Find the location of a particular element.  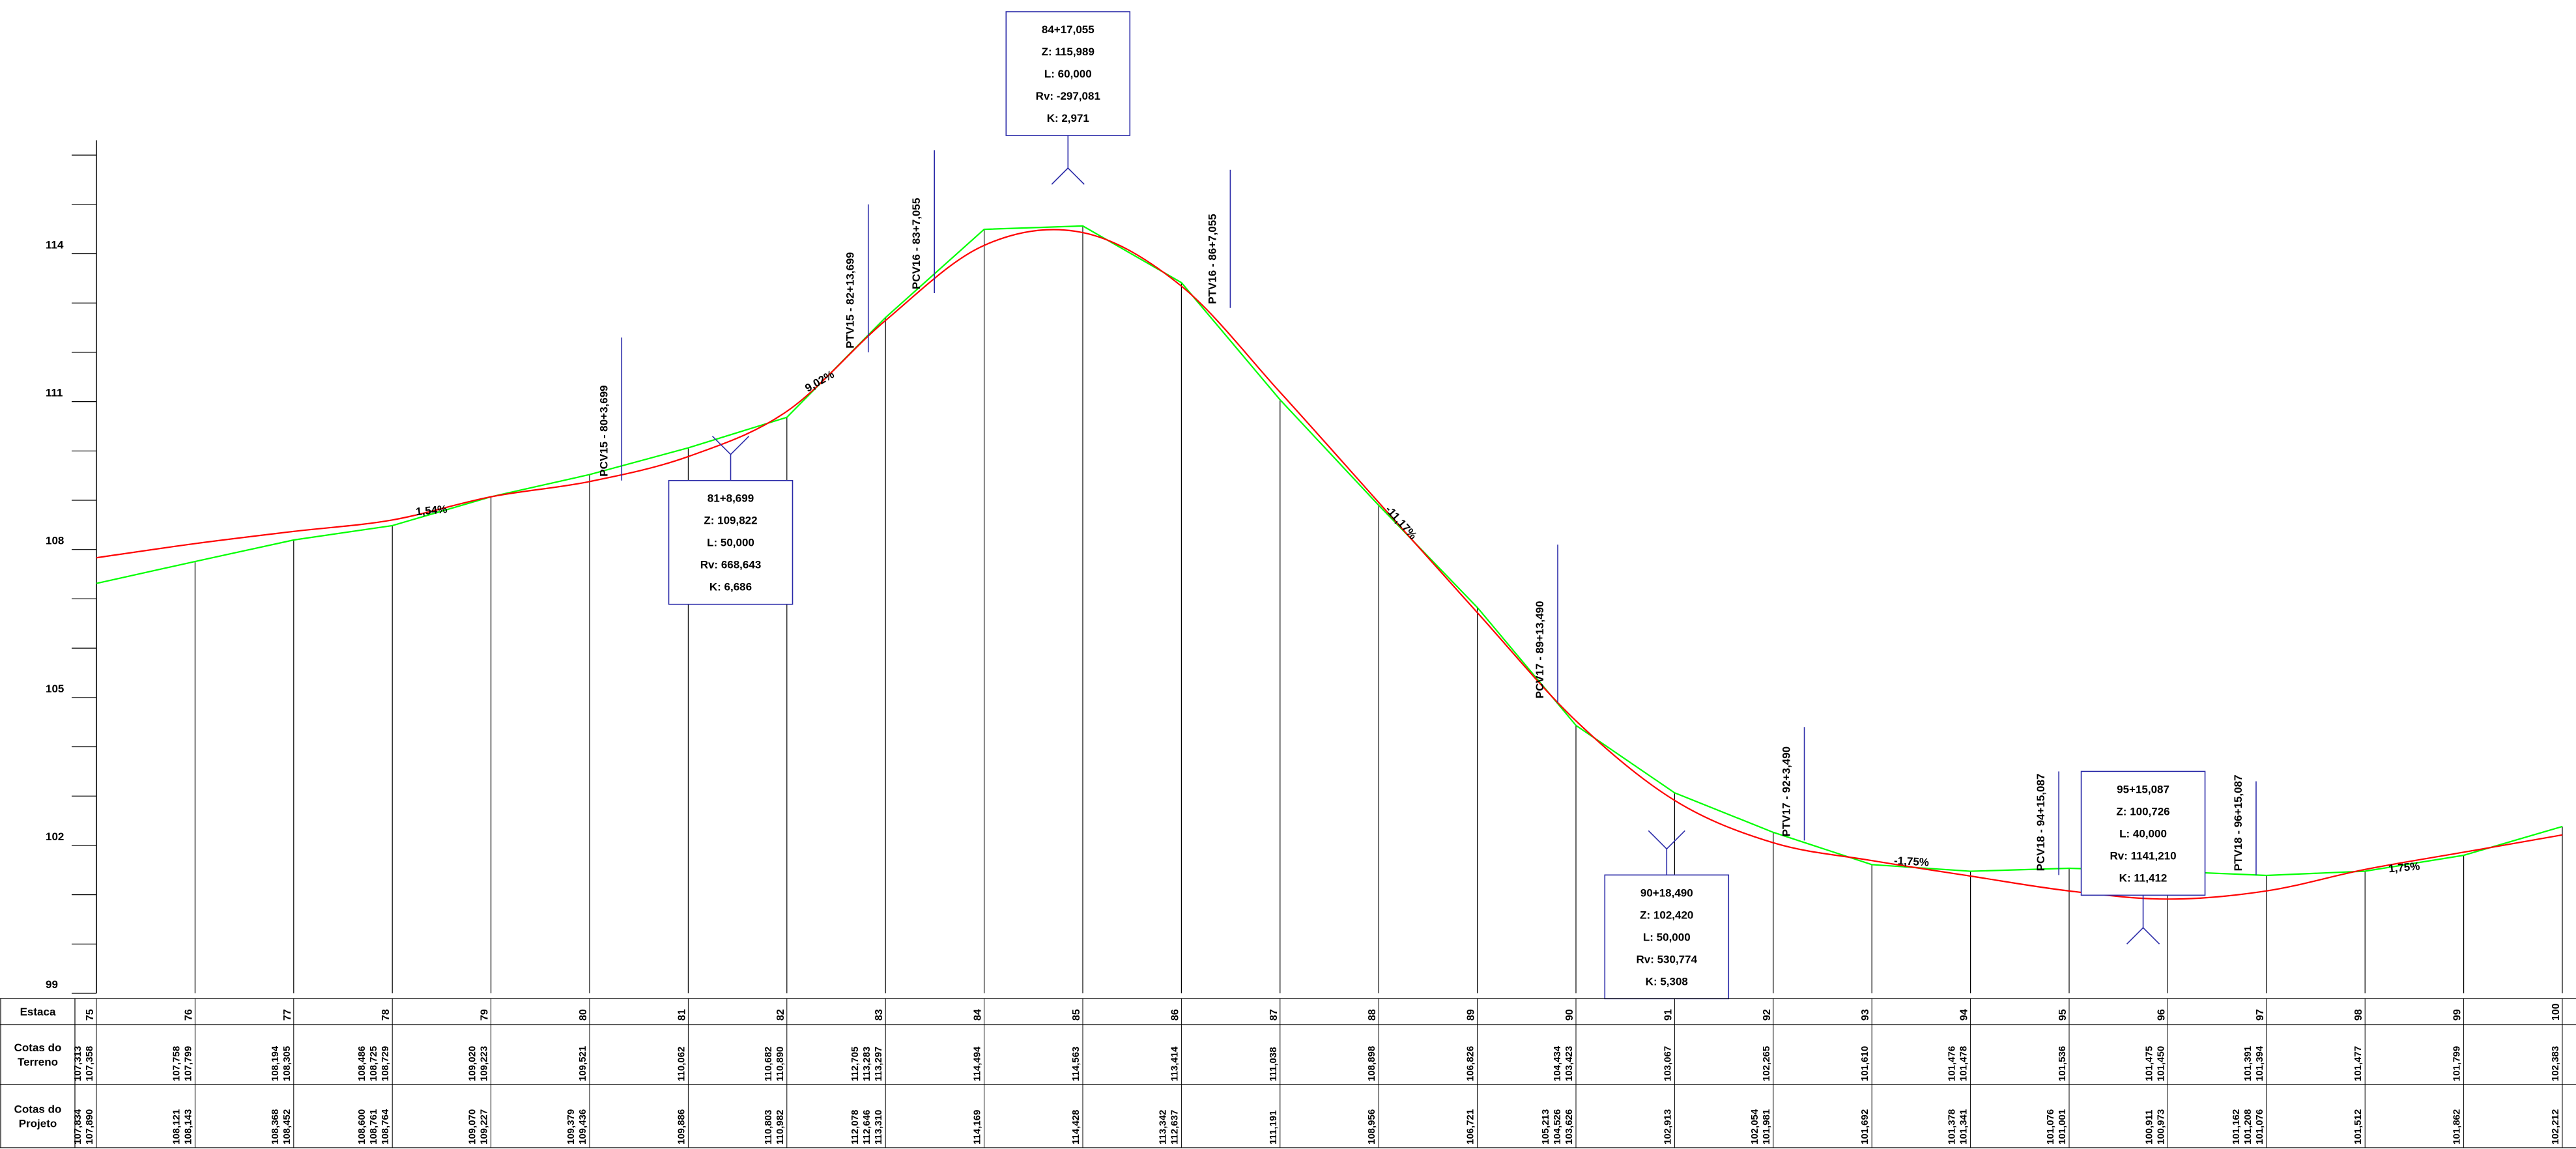

elevation-value: 109,020 is located at coordinates (473, 1063).